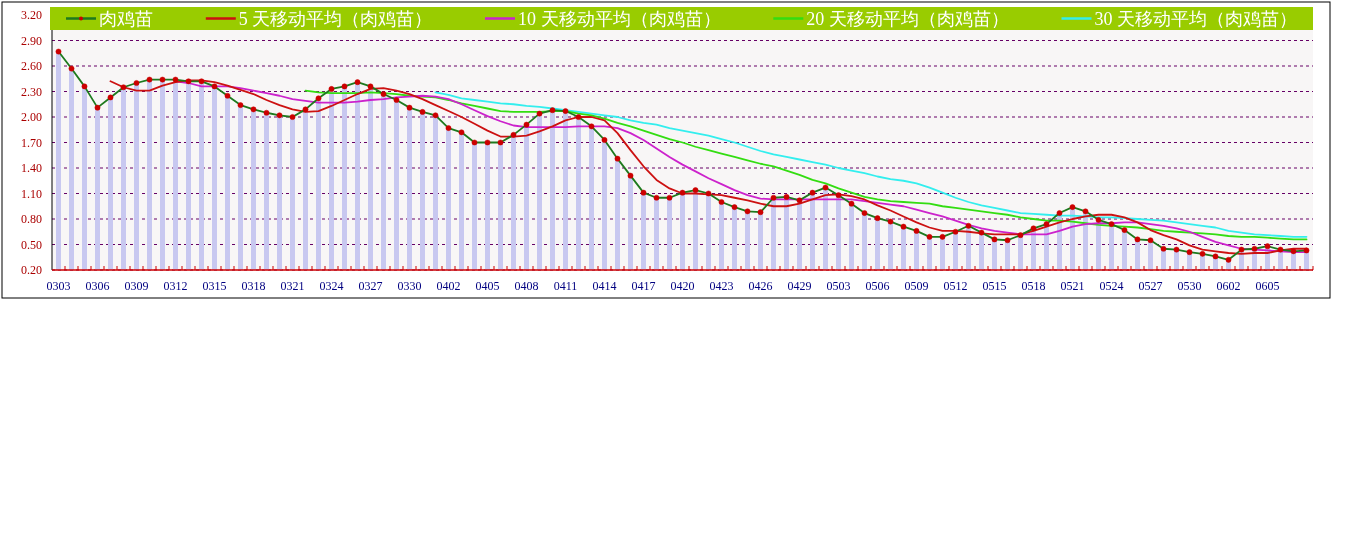 The height and width of the screenshot is (541, 1345). I want to click on legend-label: 10 天移动平均（肉鸡苗）, so click(619, 18).